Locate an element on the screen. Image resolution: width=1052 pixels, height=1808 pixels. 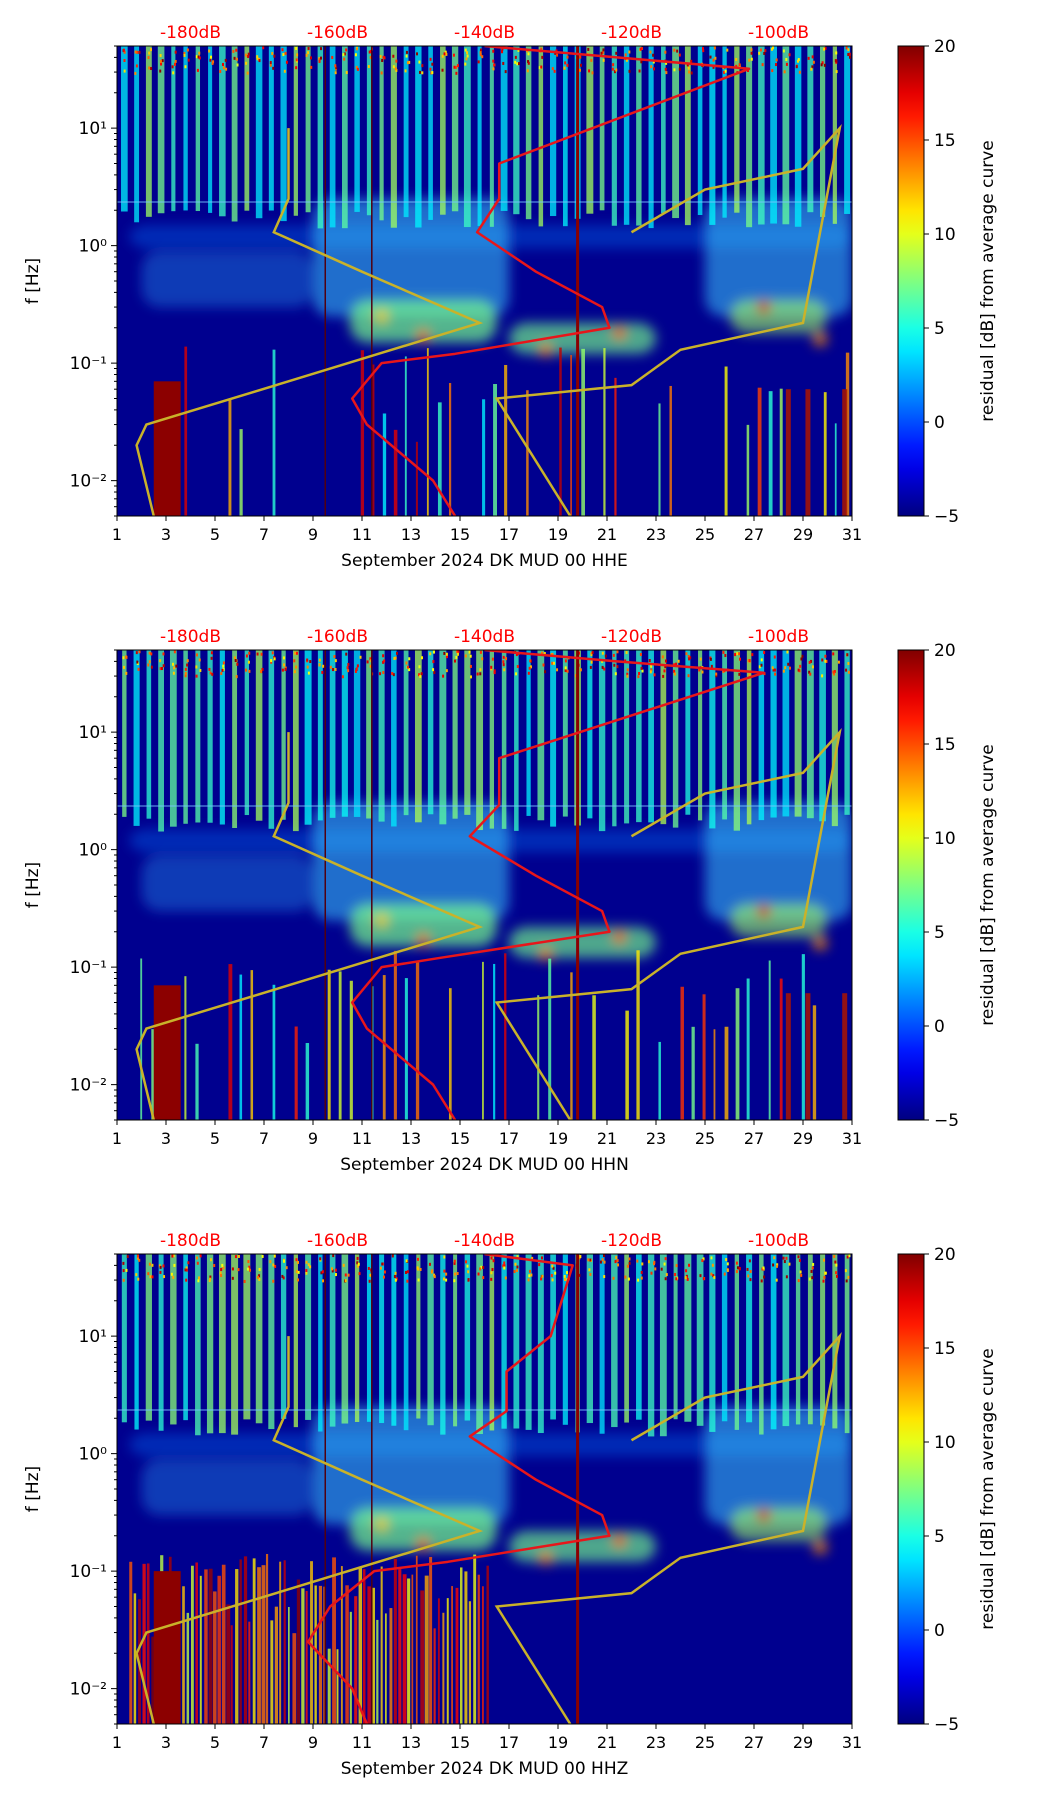
y-tick-label: 10⁻¹ is located at coordinates (88, 364).